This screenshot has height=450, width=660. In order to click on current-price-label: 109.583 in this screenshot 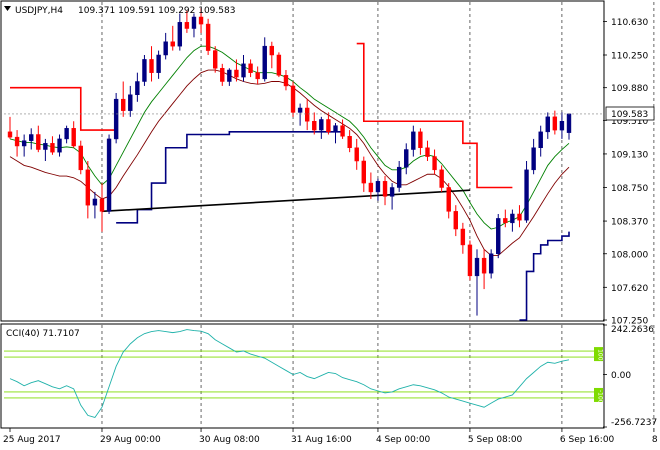, I will do `click(629, 115)`.